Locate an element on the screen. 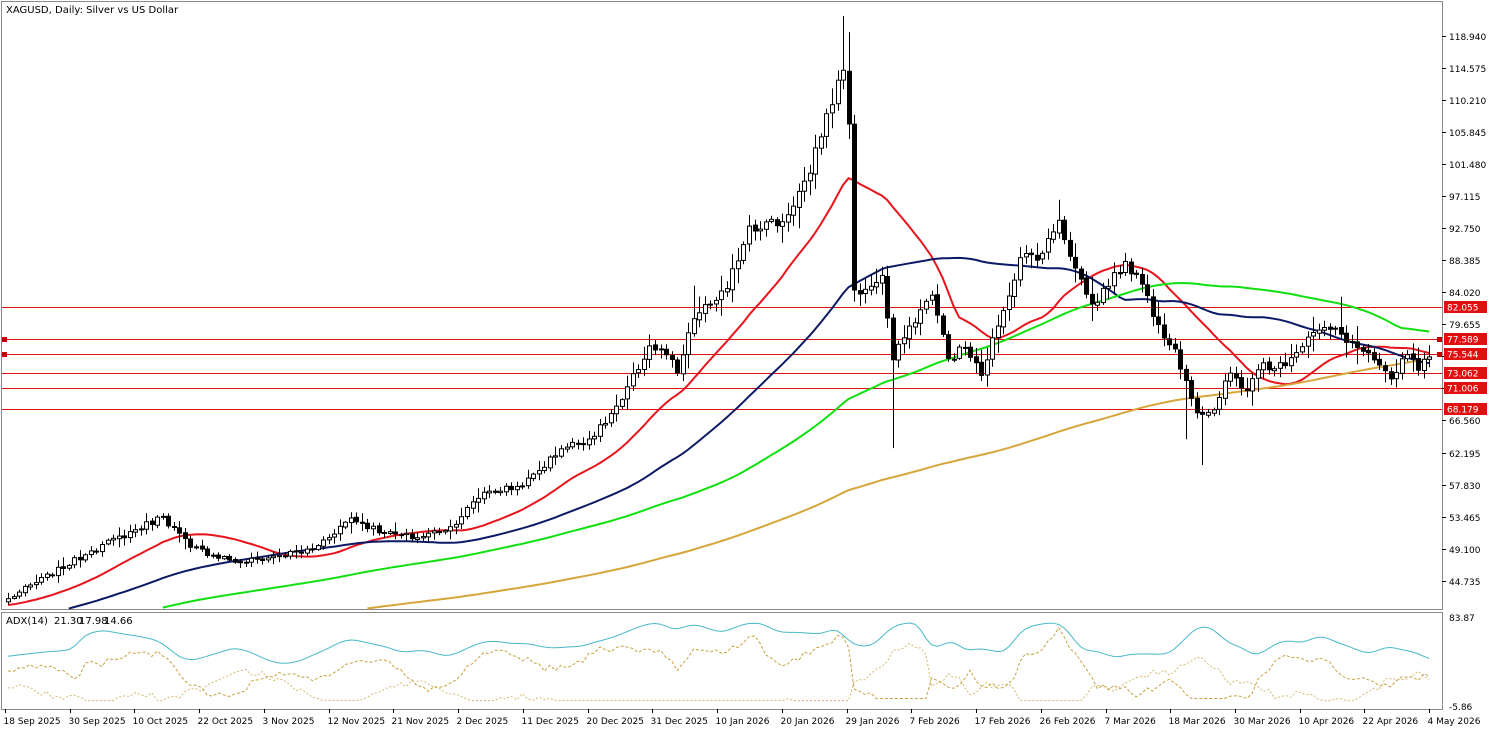 This screenshot has height=733, width=1490. time-tick-label: 18 Sep 2025 is located at coordinates (32, 722).